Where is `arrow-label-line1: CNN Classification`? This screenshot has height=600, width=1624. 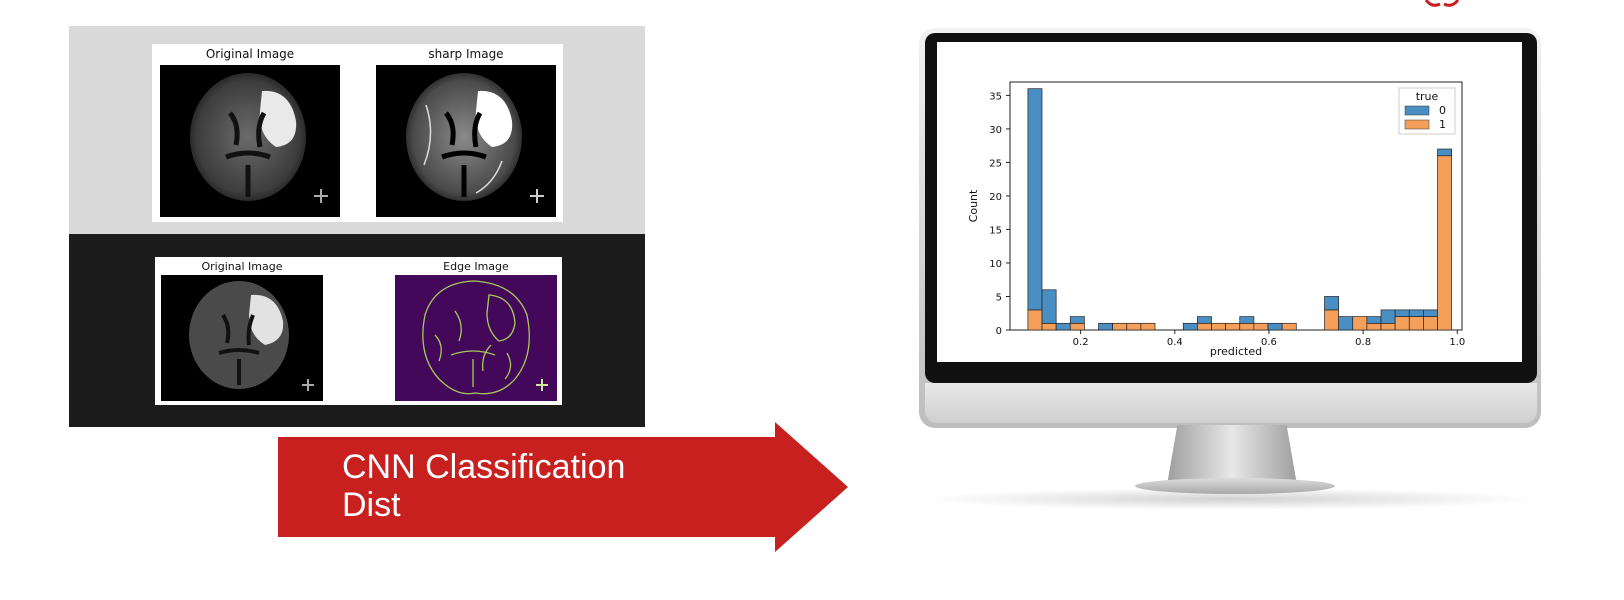 arrow-label-line1: CNN Classification is located at coordinates (484, 467).